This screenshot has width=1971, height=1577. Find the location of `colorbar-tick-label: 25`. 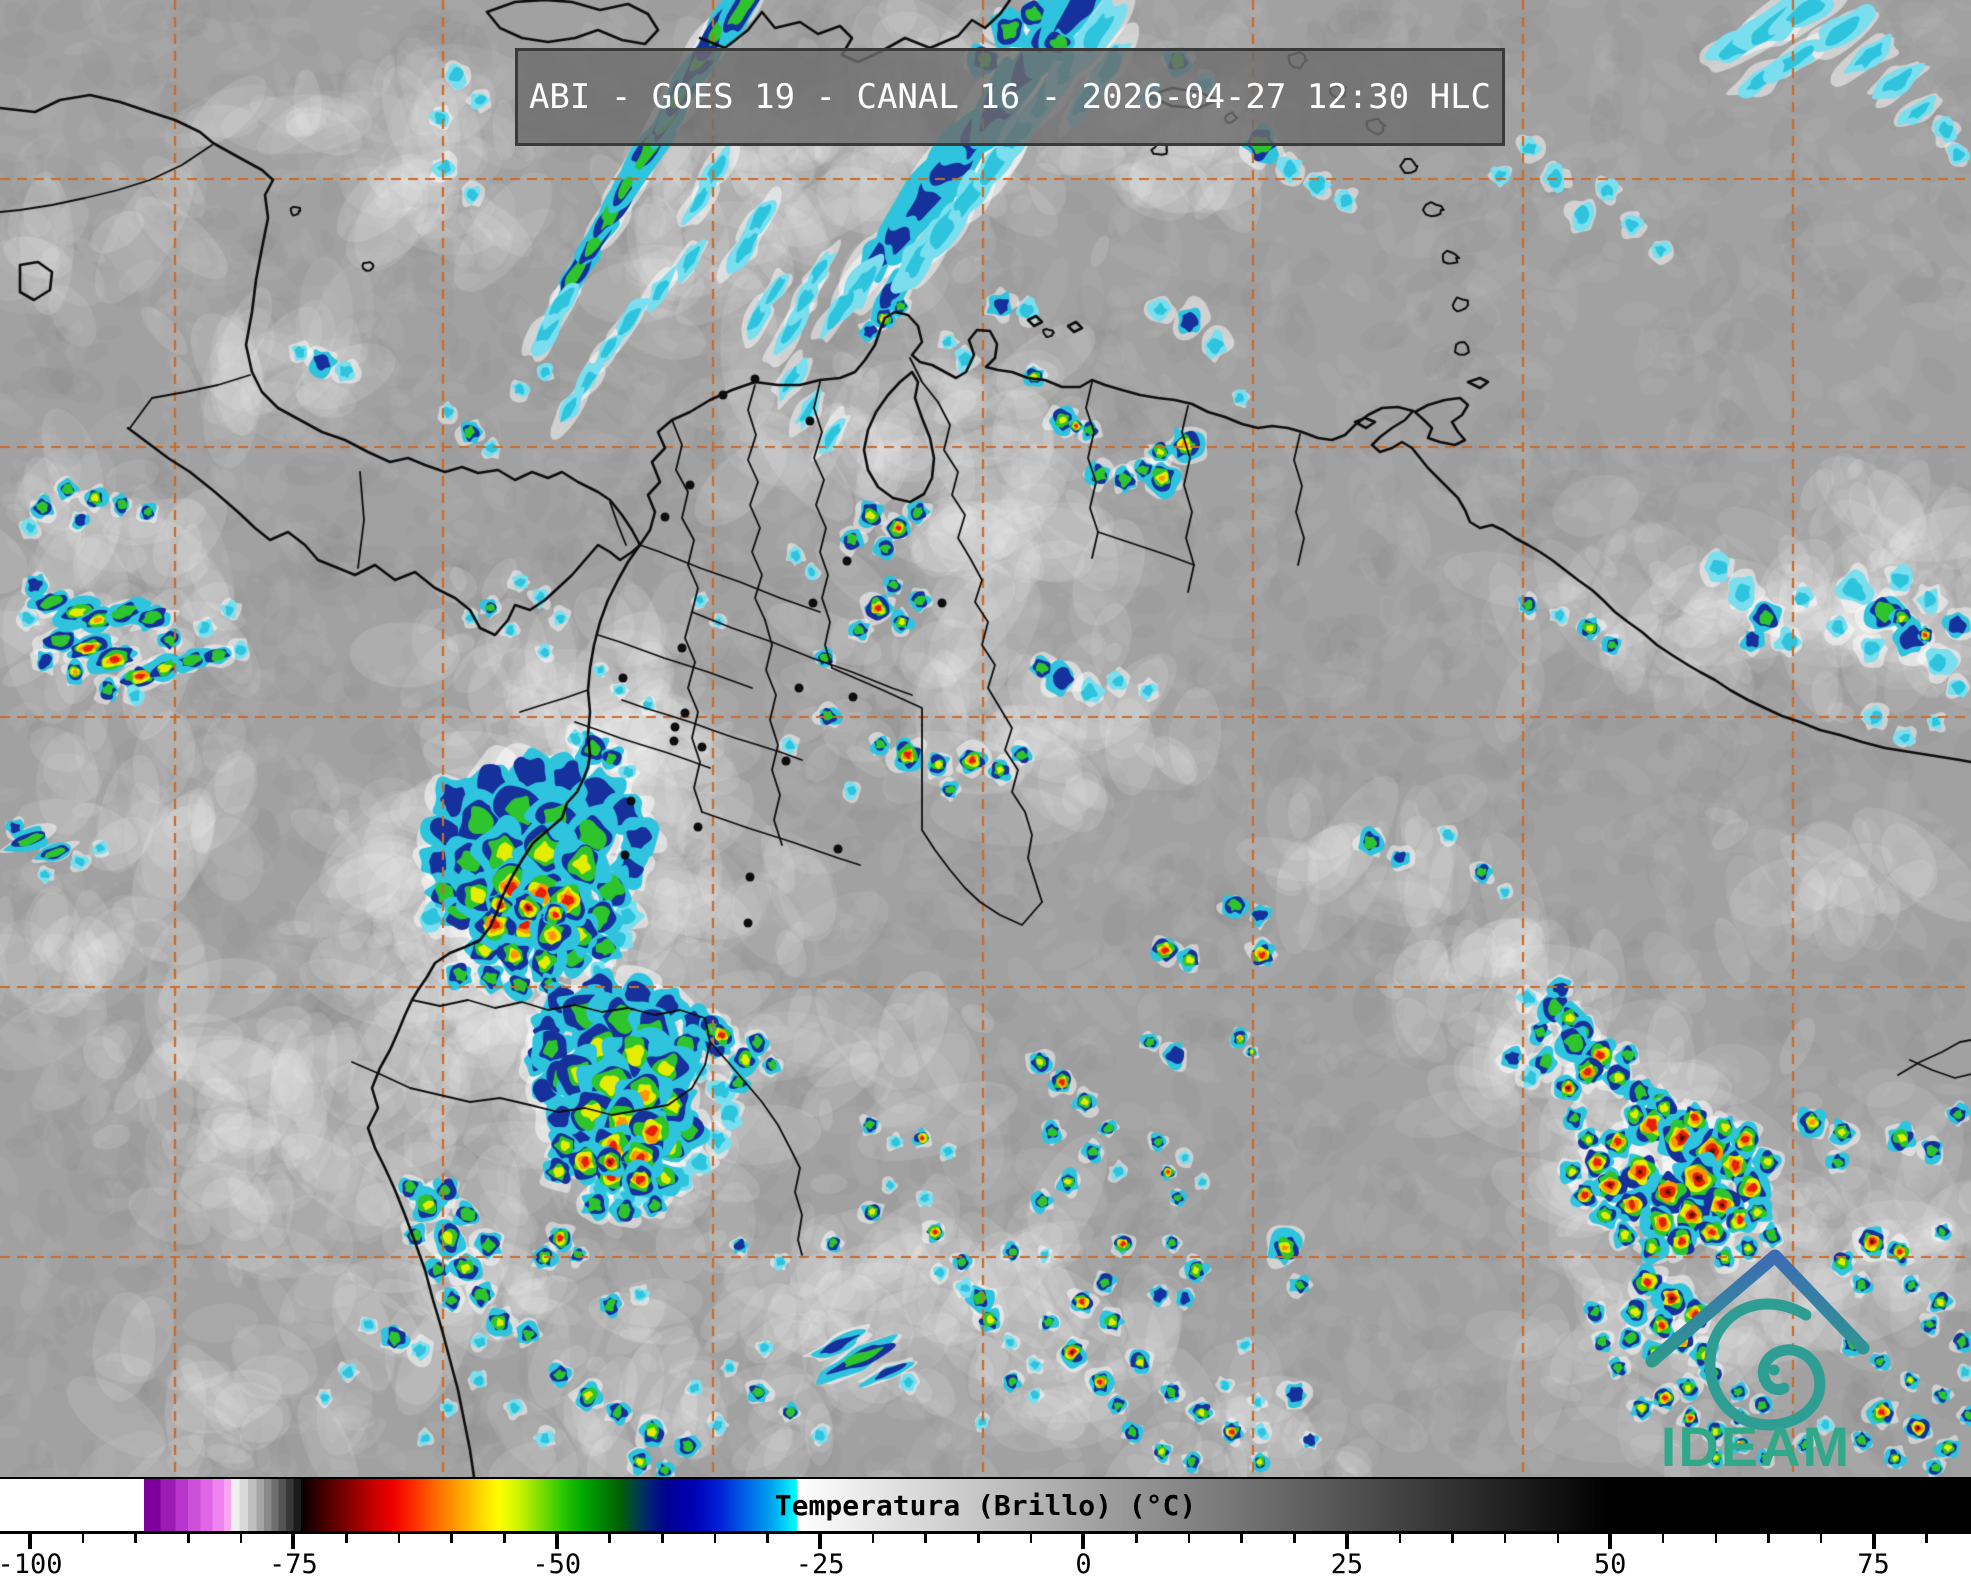

colorbar-tick-label: 25 is located at coordinates (1347, 1563).